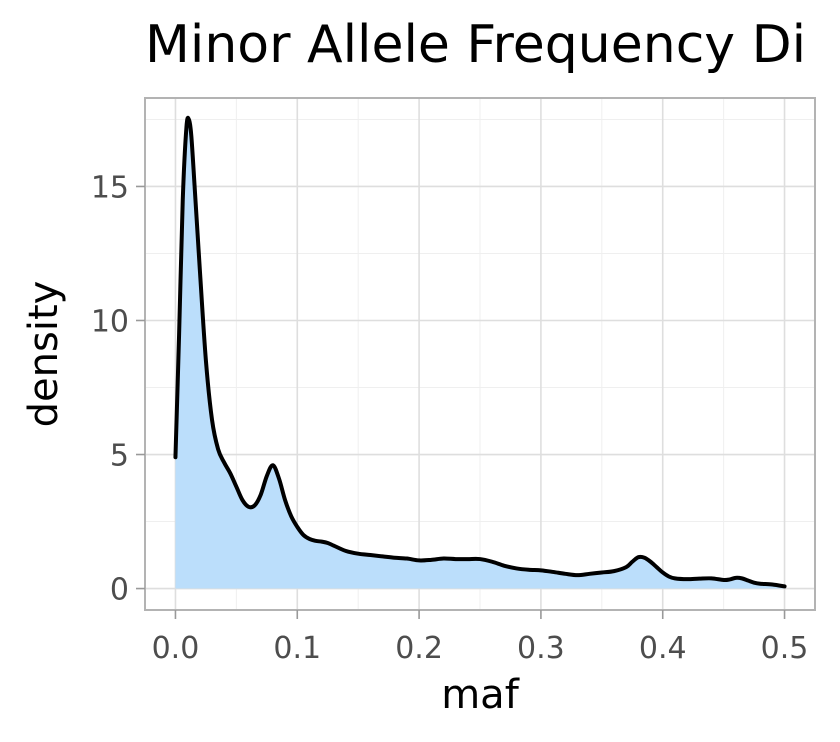  I want to click on y-axis-title: density, so click(44, 354).